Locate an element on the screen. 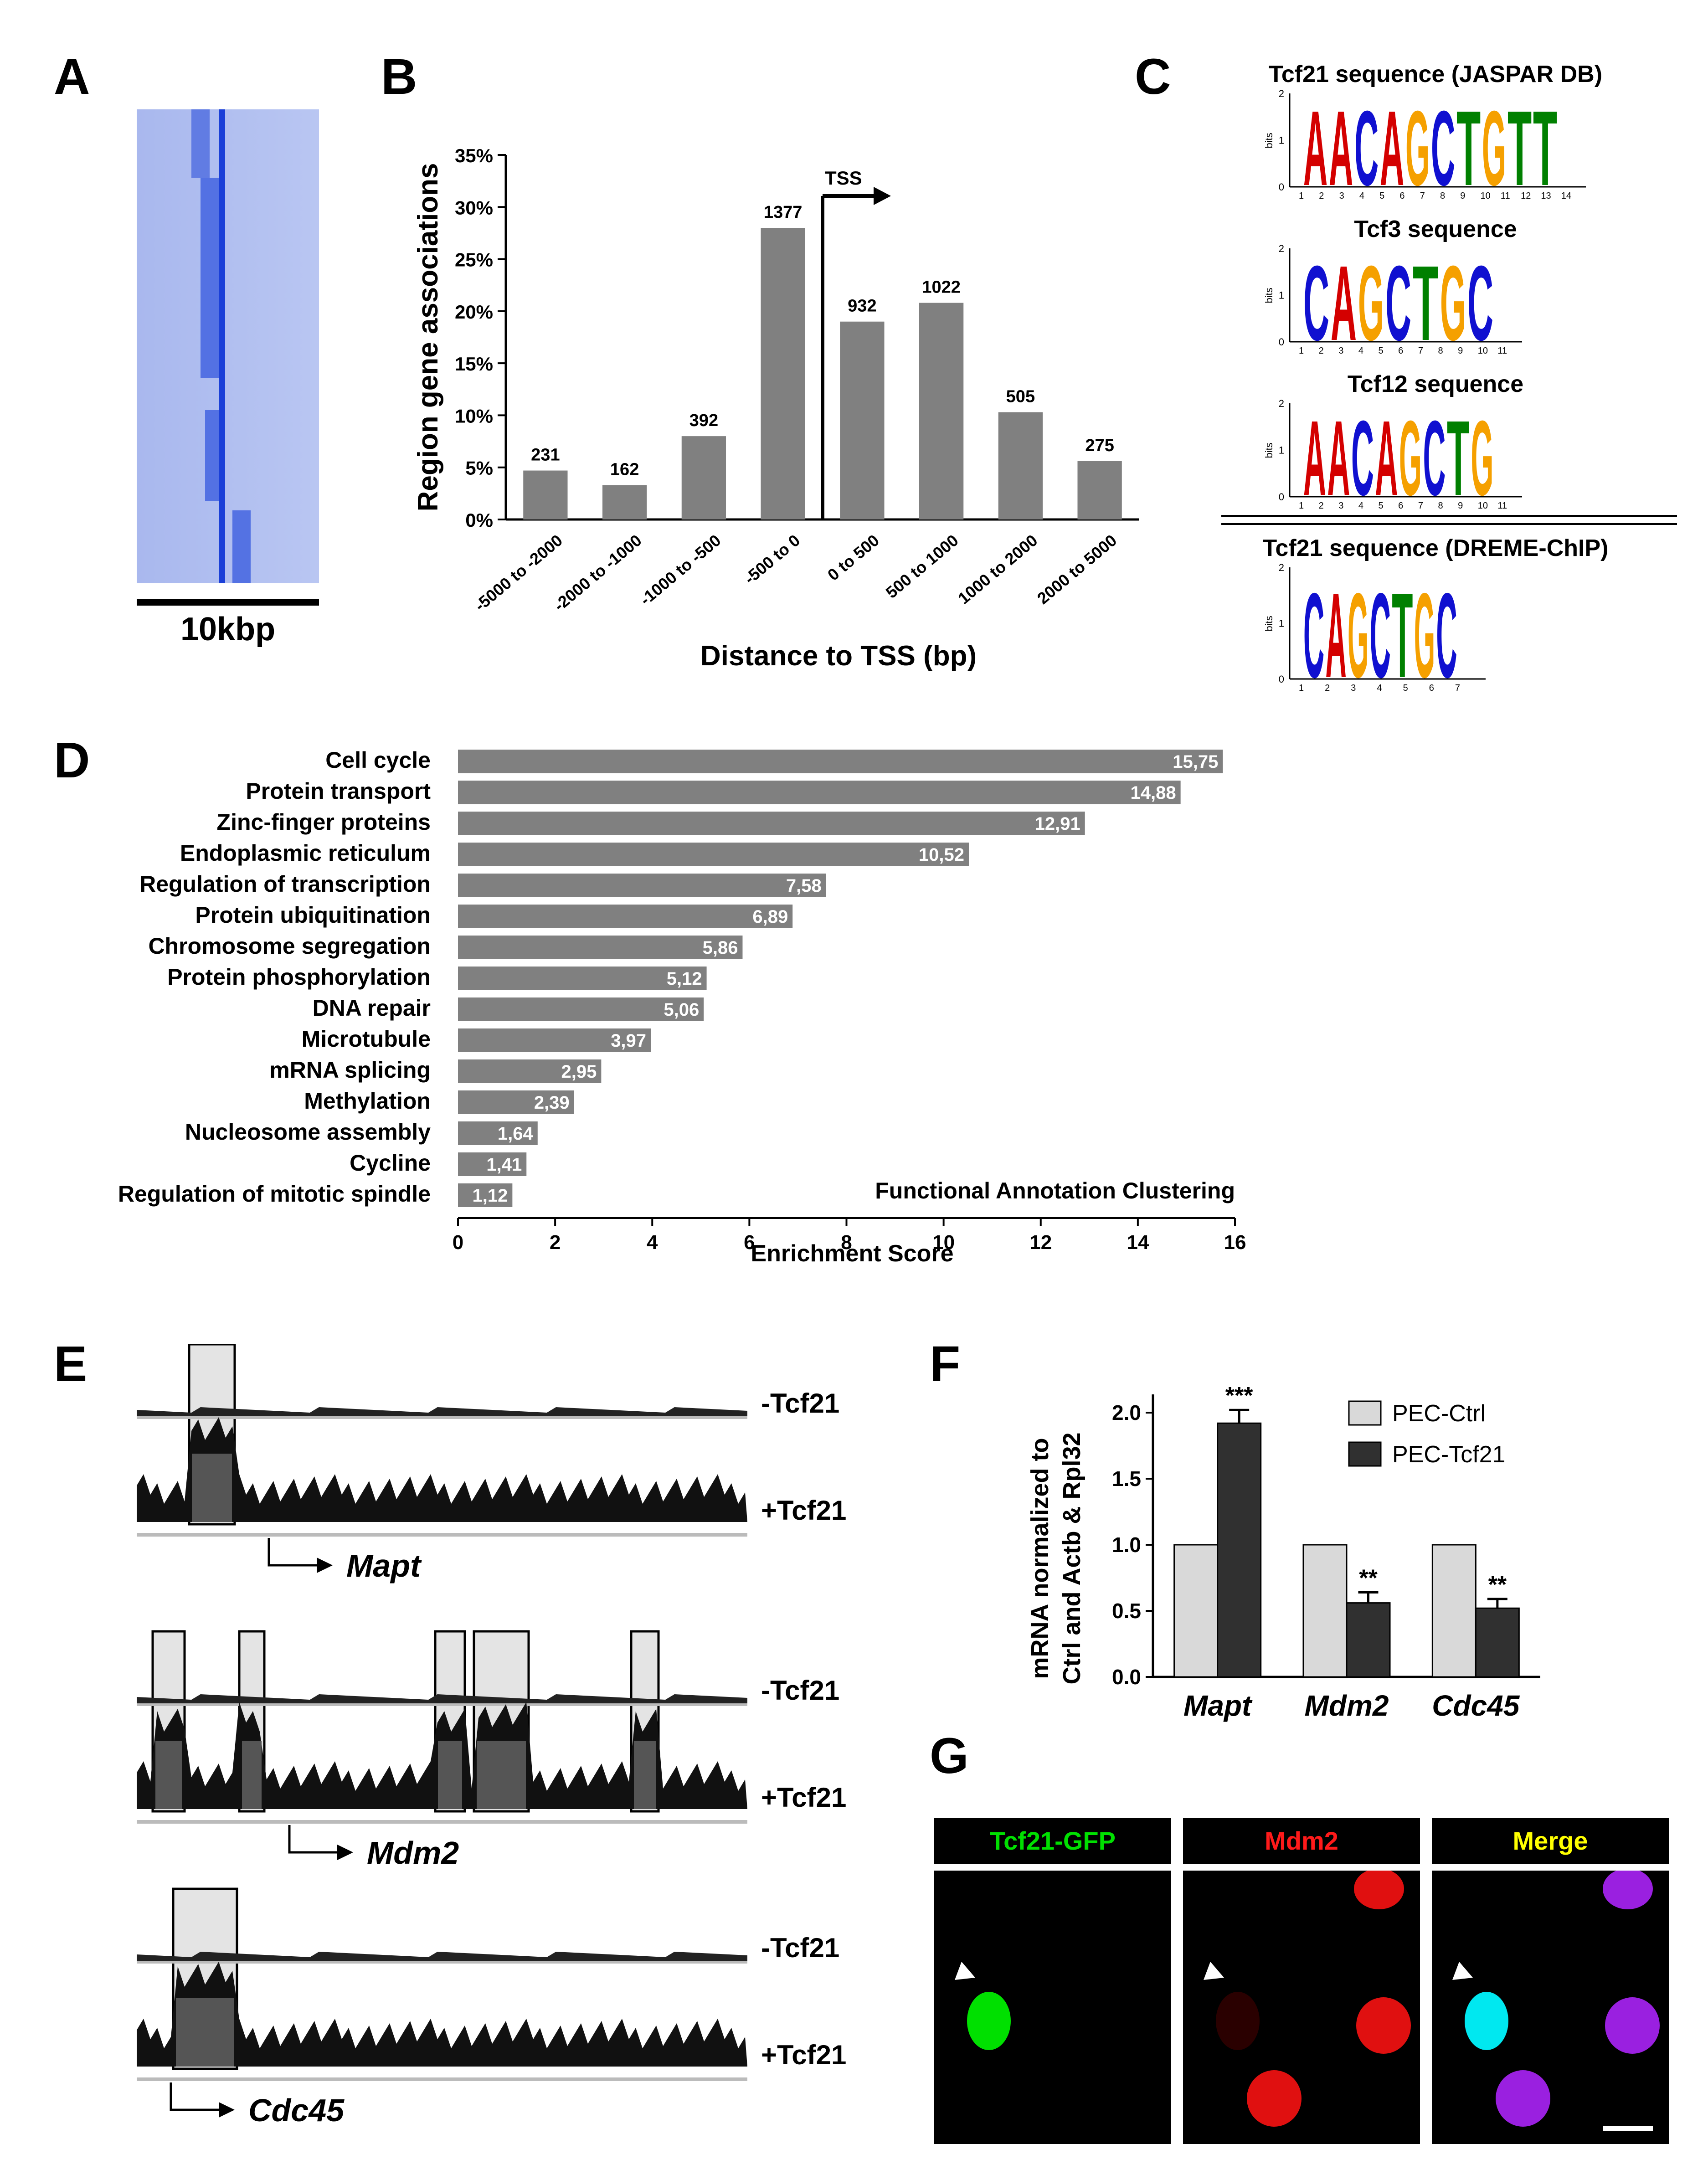 The image size is (1708, 2180). plus-track-signal is located at coordinates (442, 1469).